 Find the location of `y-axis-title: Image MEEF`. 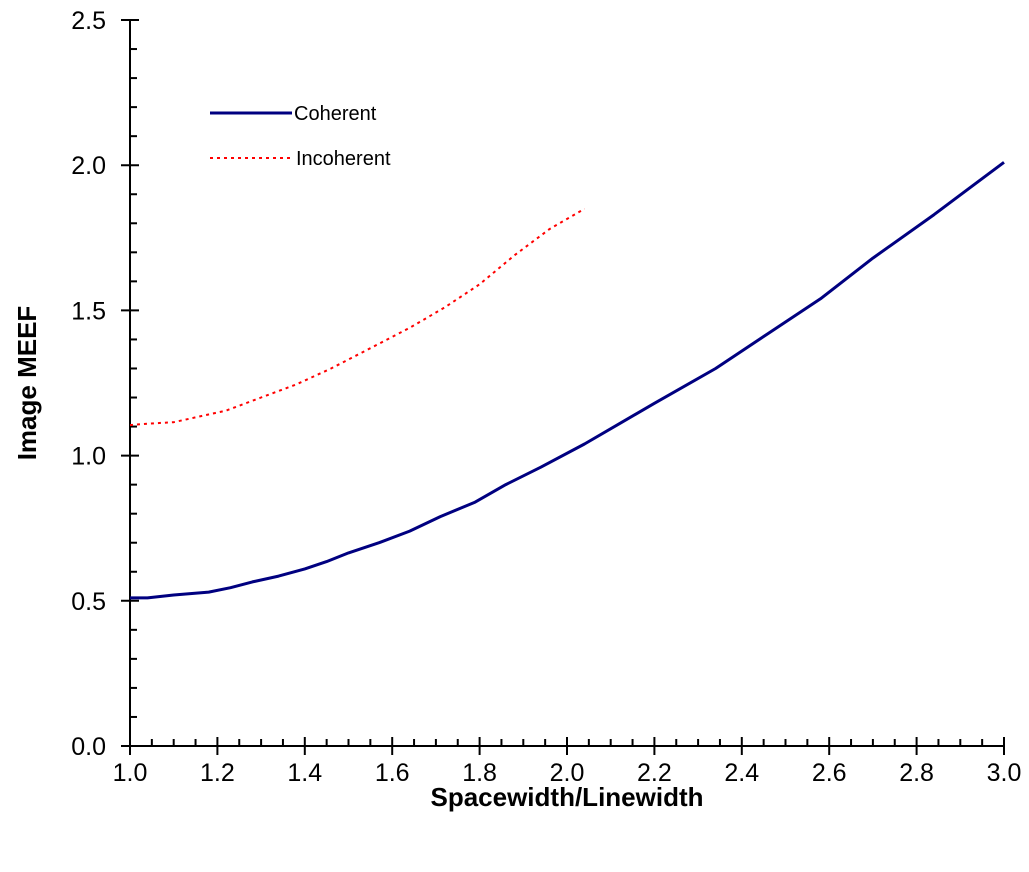

y-axis-title: Image MEEF is located at coordinates (27, 383).